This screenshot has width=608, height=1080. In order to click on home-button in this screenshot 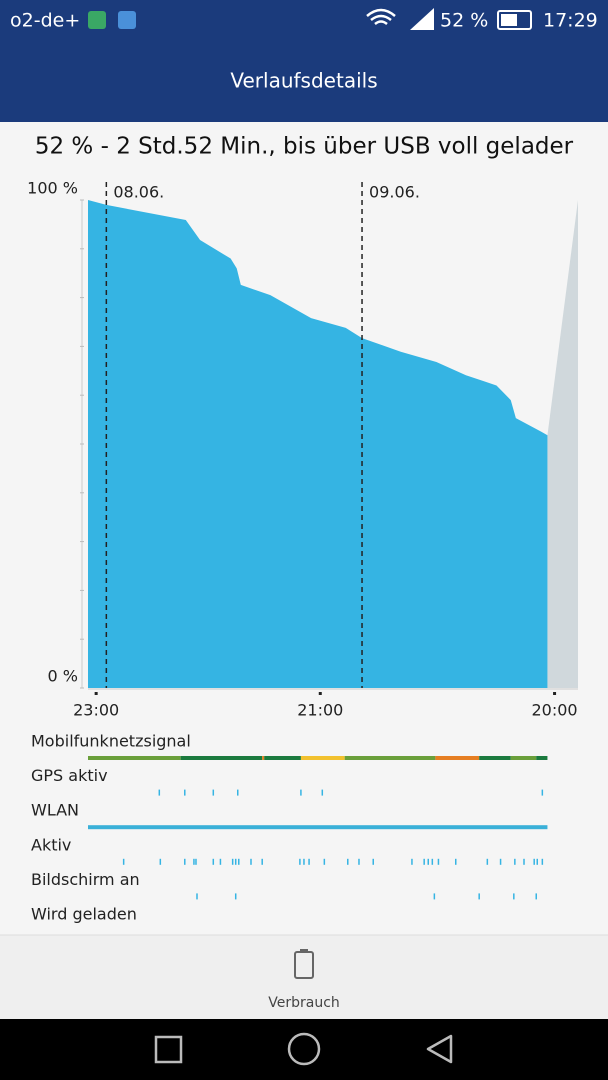, I will do `click(304, 1049)`.